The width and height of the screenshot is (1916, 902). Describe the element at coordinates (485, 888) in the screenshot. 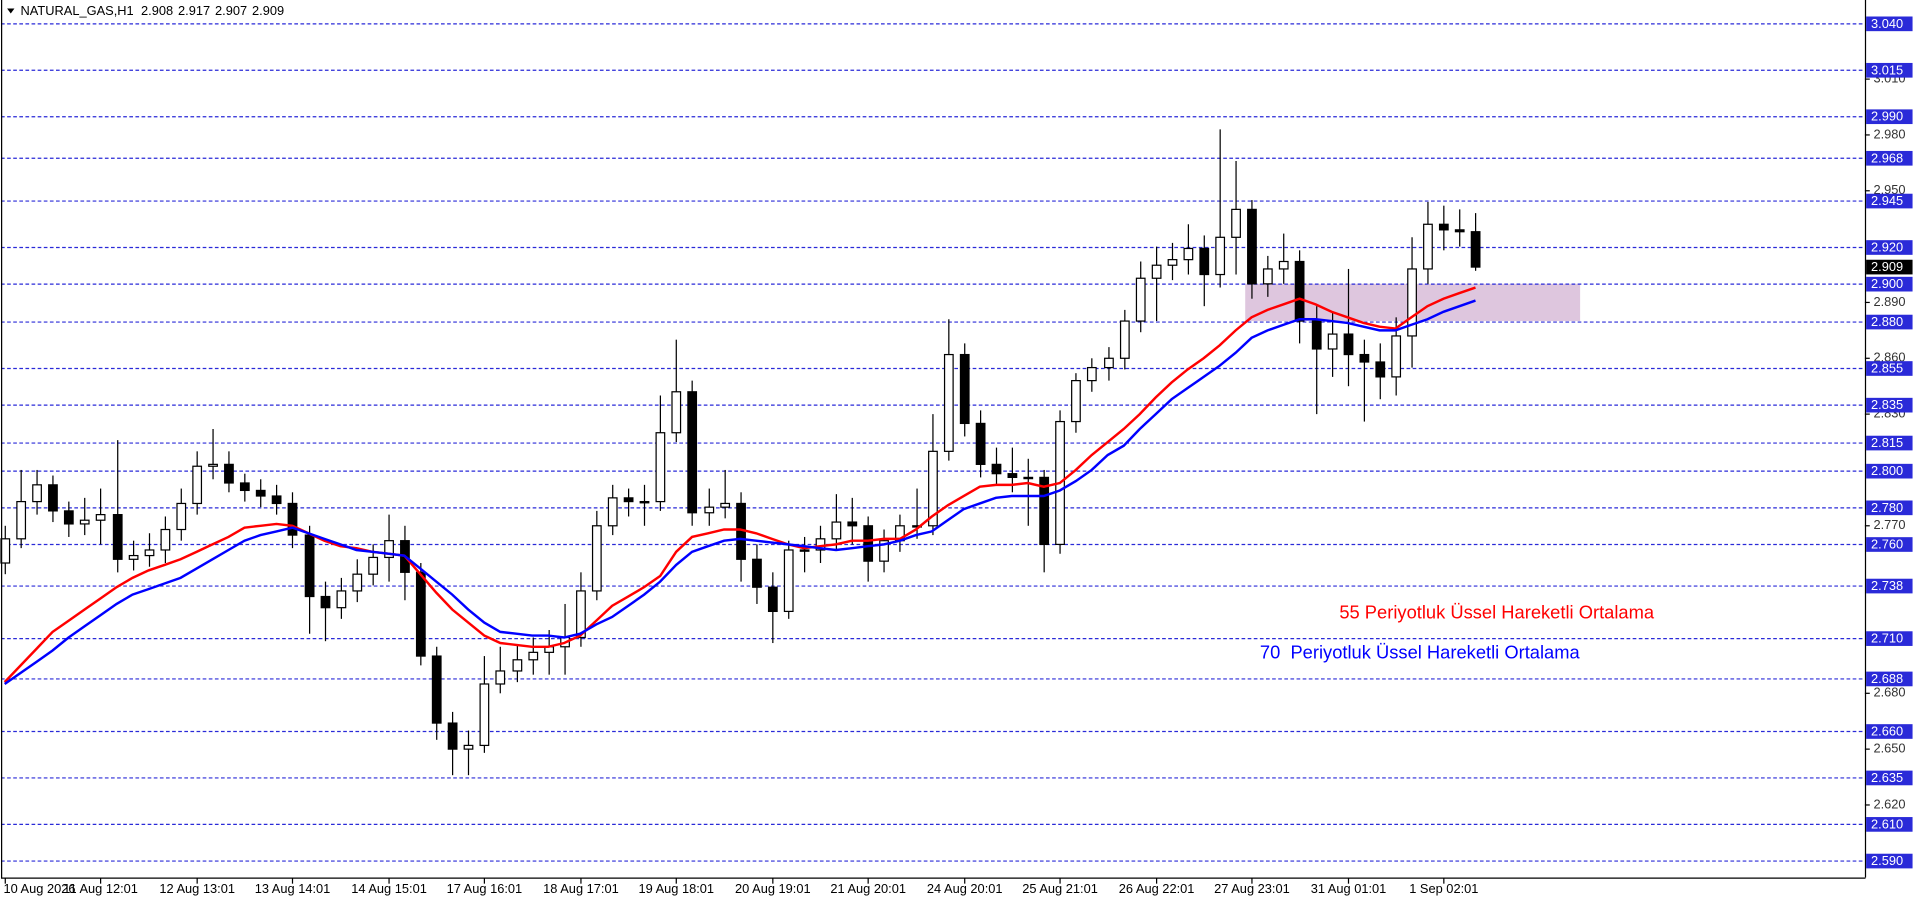

I see `x-tick-label: 17 Aug 16:01` at that location.